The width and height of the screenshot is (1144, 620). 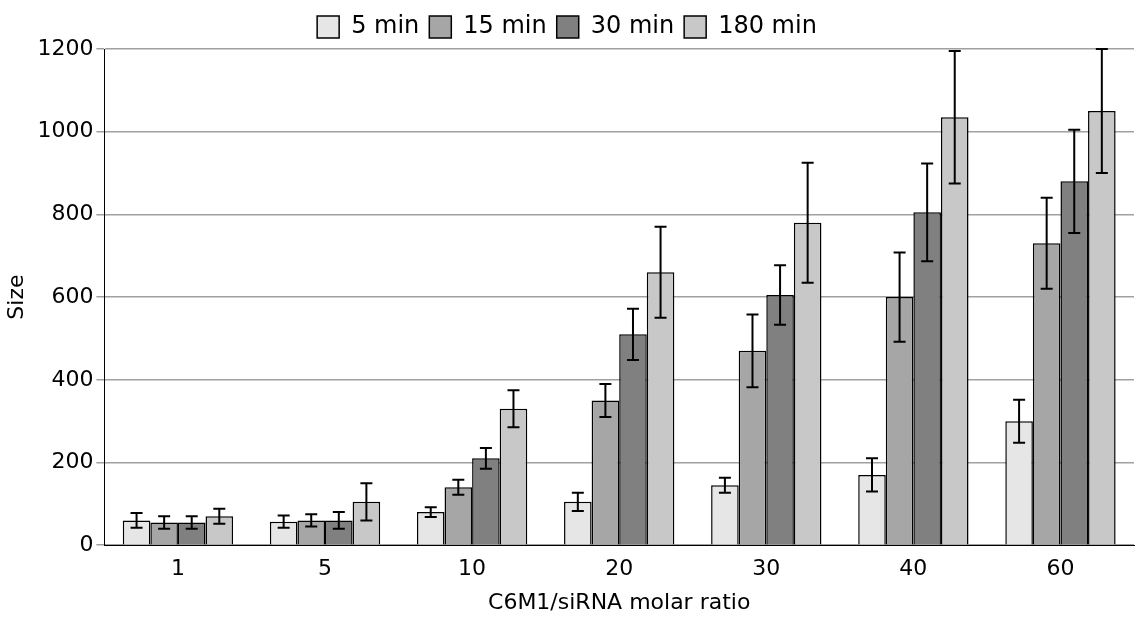 What do you see at coordinates (385, 25) in the screenshot?
I see `legend-label: 5 min` at bounding box center [385, 25].